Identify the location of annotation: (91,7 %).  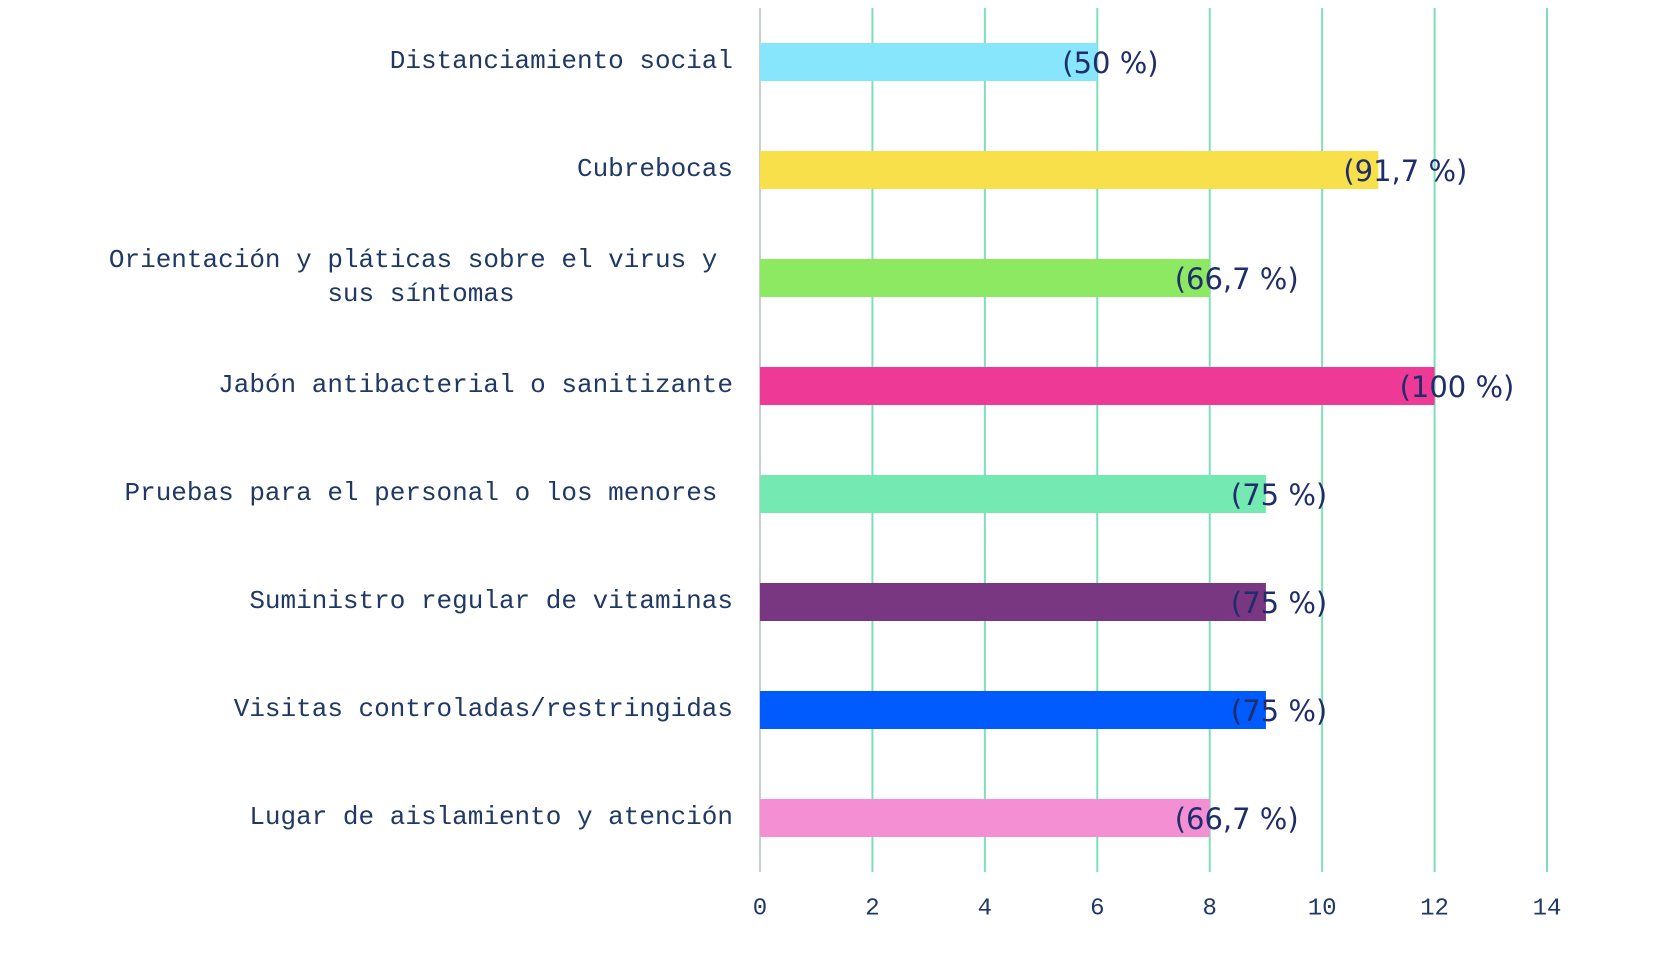
(1405, 171).